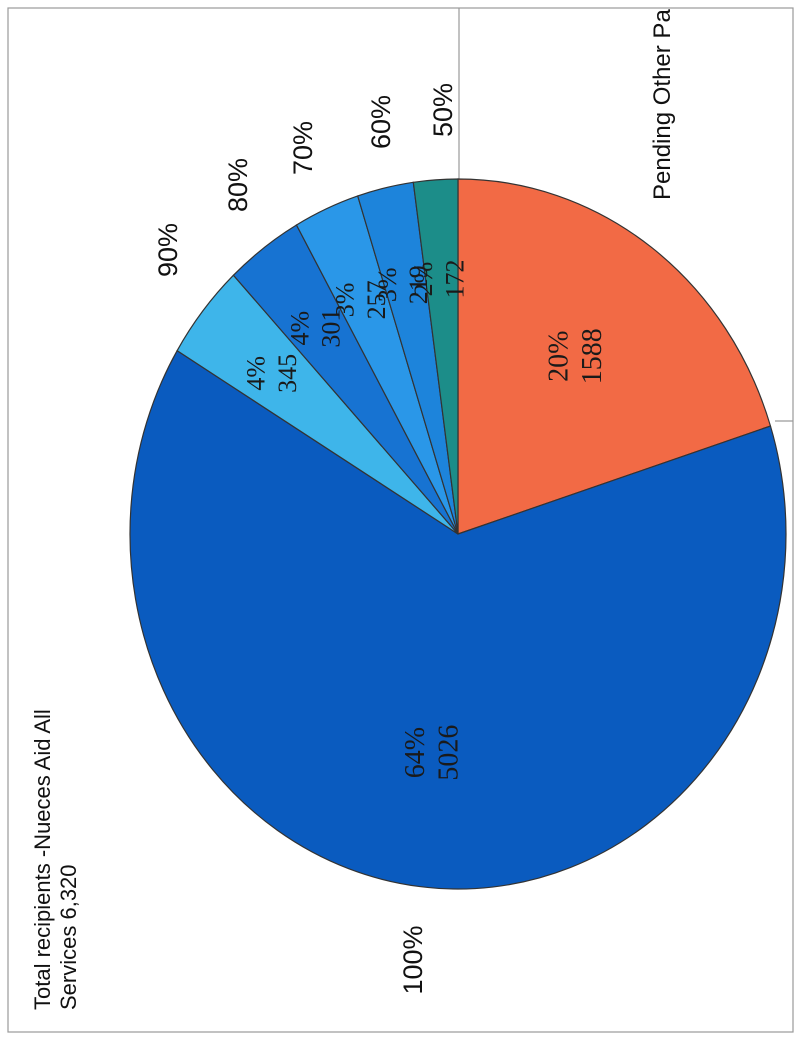  Describe the element at coordinates (238, 185) in the screenshot. I see `outer-percent-label: 80%` at that location.